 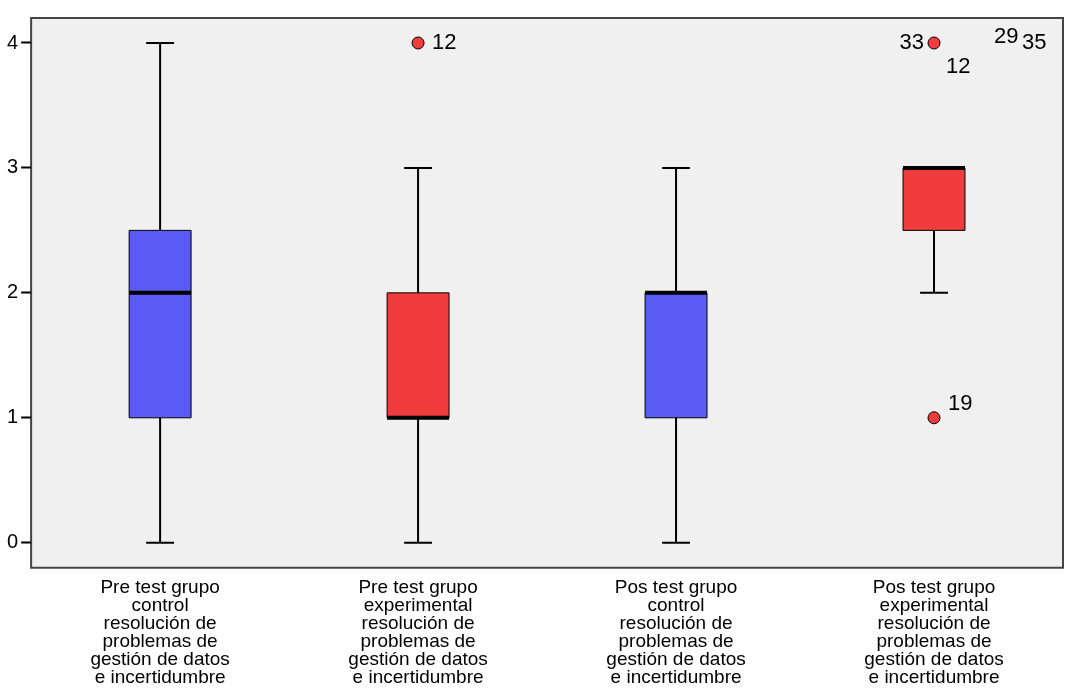 I want to click on y-tick-label: 3, so click(x=13, y=166).